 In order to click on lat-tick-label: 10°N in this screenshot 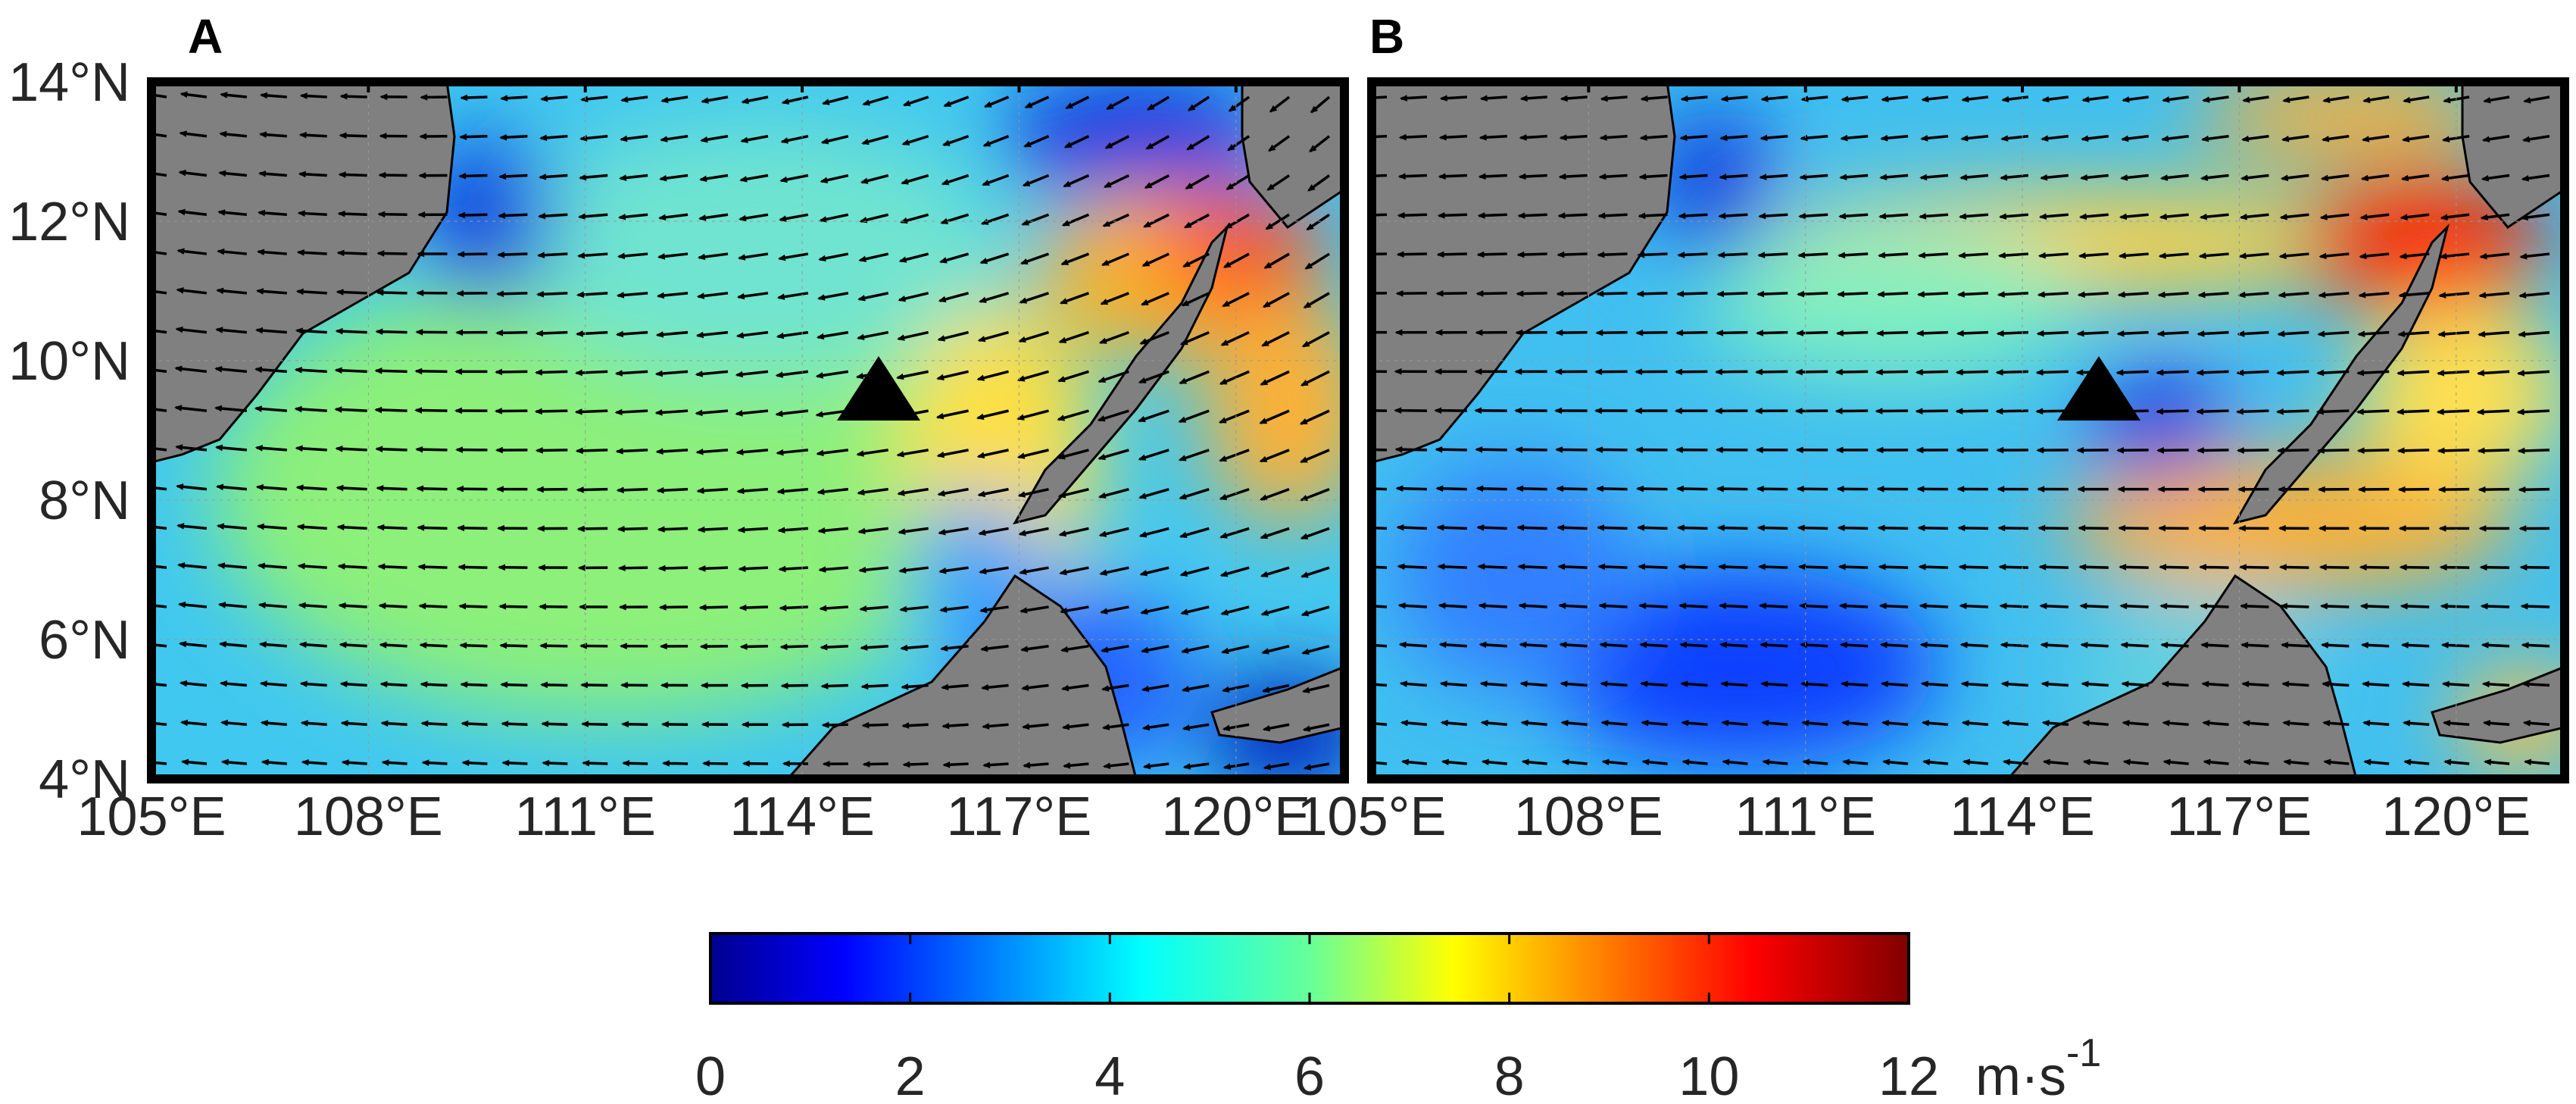, I will do `click(69, 361)`.